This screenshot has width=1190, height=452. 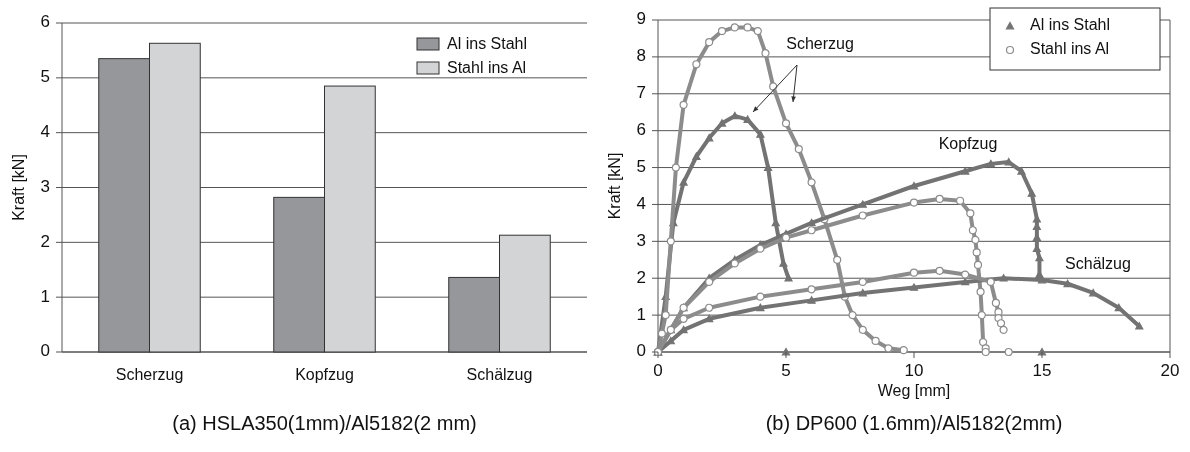 What do you see at coordinates (914, 390) in the screenshot?
I see `x-axis-title: Weg [mm]` at bounding box center [914, 390].